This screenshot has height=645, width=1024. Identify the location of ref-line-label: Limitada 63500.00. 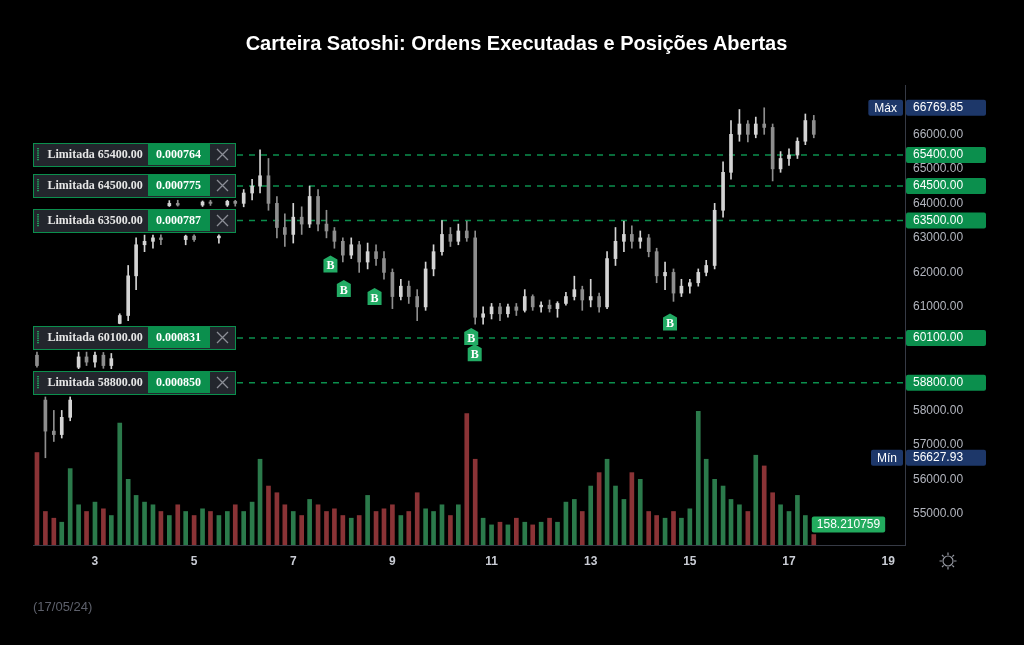
(95, 220).